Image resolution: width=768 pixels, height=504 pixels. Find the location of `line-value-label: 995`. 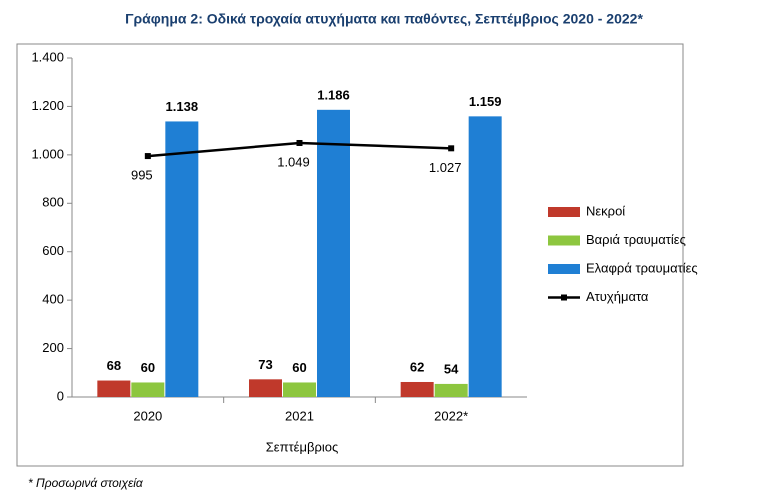

line-value-label: 995 is located at coordinates (142, 175).